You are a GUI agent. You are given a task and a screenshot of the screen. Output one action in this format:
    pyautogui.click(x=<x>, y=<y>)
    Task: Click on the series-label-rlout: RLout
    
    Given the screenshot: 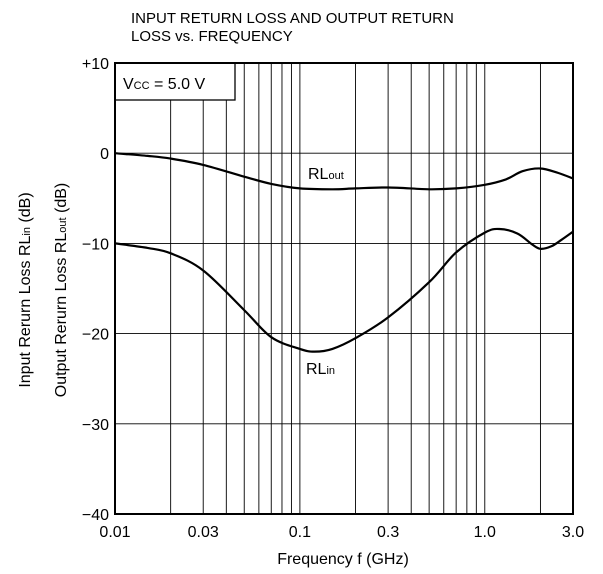 What is the action you would take?
    pyautogui.click(x=326, y=174)
    